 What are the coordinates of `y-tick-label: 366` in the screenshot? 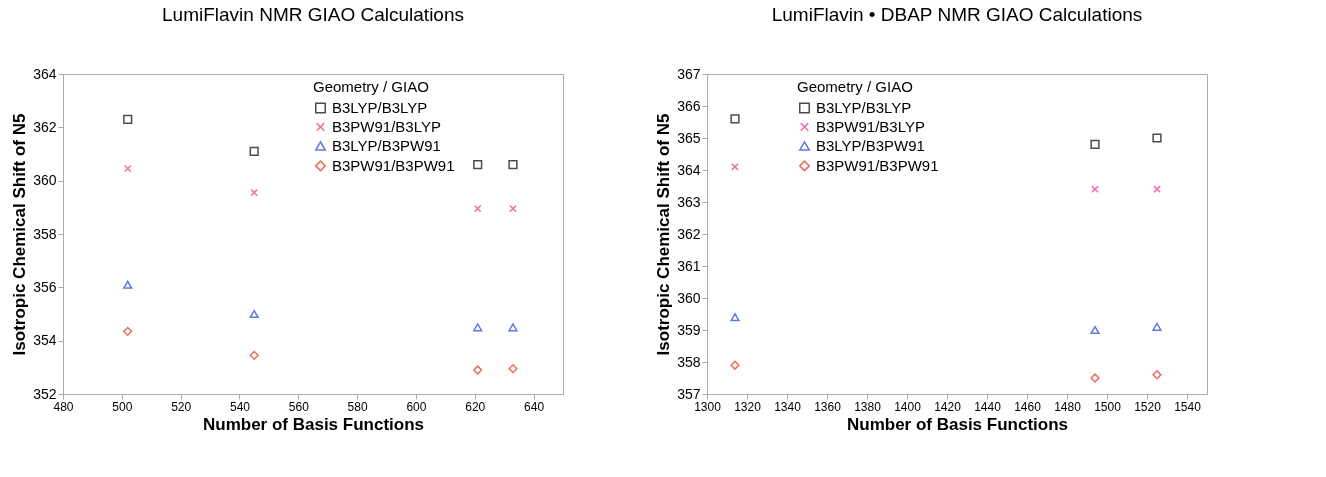 It's located at (689, 105).